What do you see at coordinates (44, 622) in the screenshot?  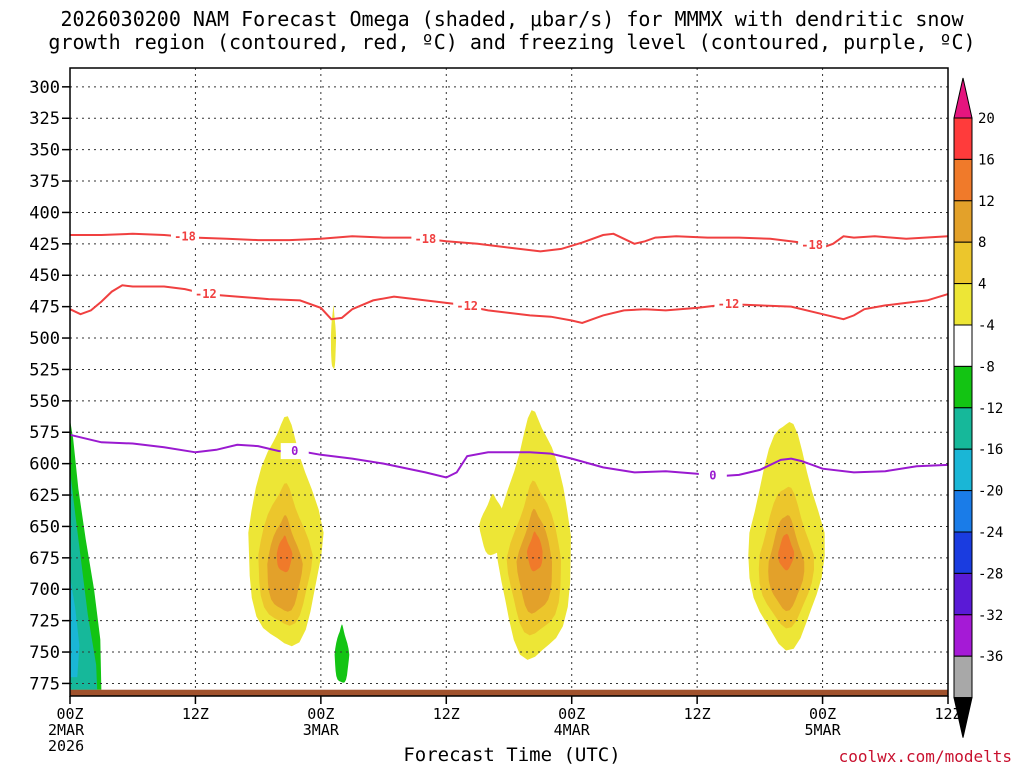 I see `y-tick-label-725: 725` at bounding box center [44, 622].